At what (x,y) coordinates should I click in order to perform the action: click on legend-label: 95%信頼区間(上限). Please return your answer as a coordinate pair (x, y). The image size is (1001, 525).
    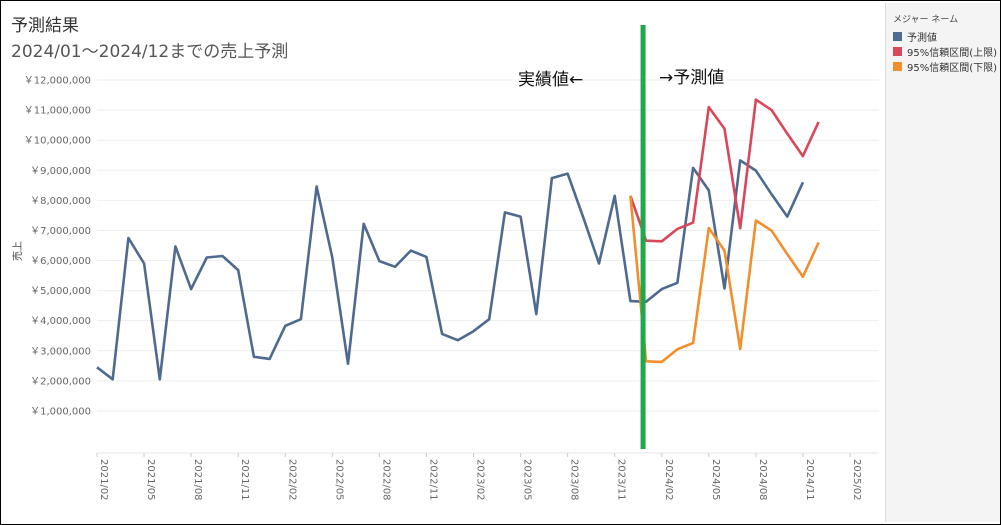
    Looking at the image, I should click on (952, 53).